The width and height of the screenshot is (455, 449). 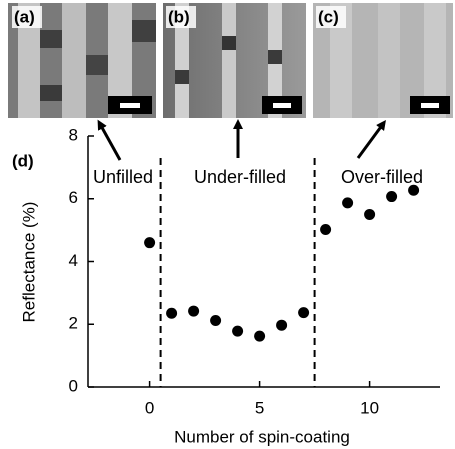 I want to click on sem-image-a, so click(x=82, y=60).